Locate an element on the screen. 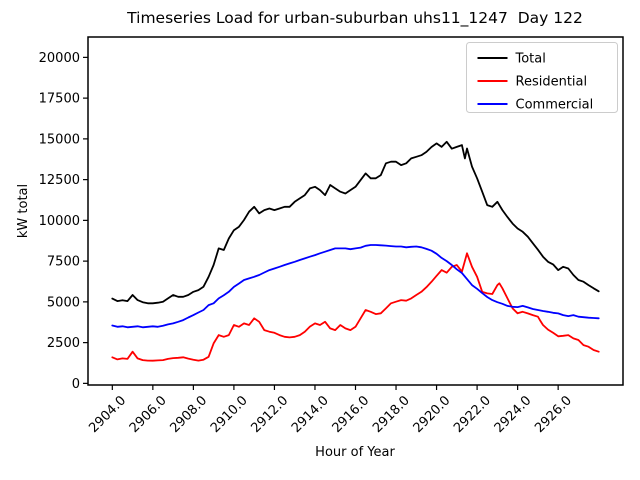  y-tick-label: 10000 is located at coordinates (59, 221).